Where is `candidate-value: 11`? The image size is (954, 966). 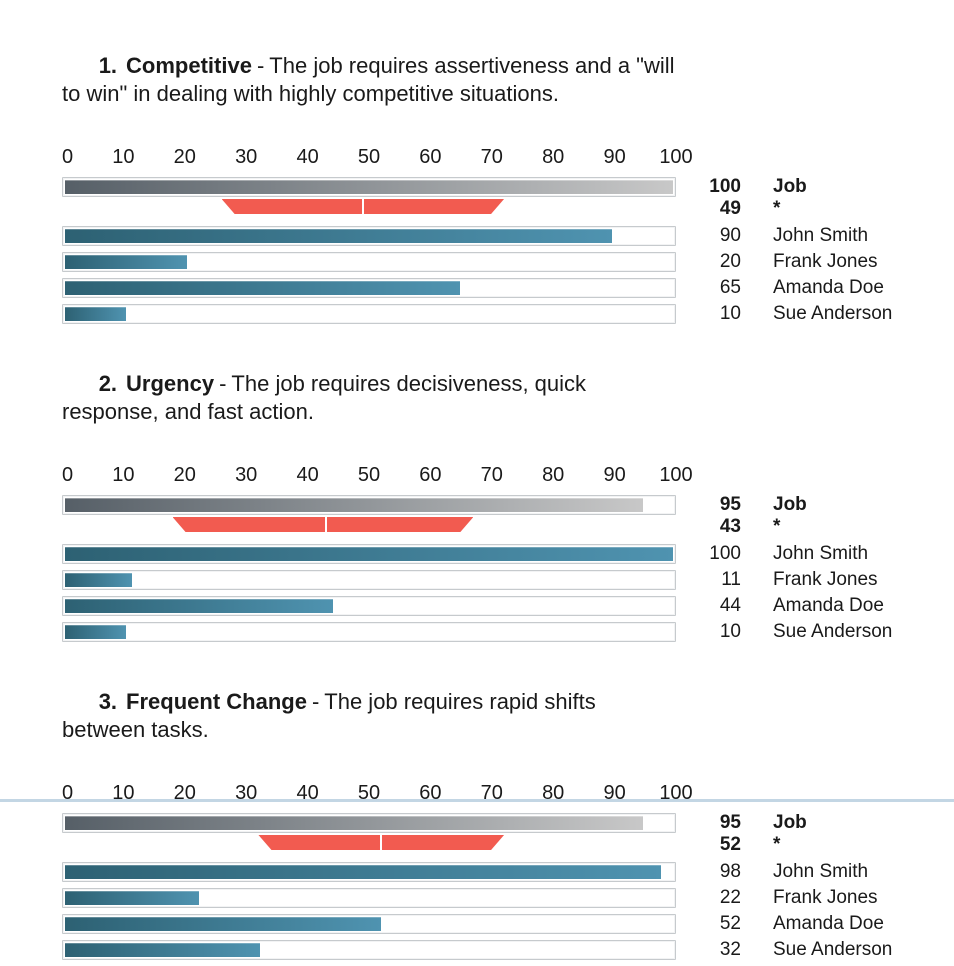 candidate-value: 11 is located at coordinates (731, 579).